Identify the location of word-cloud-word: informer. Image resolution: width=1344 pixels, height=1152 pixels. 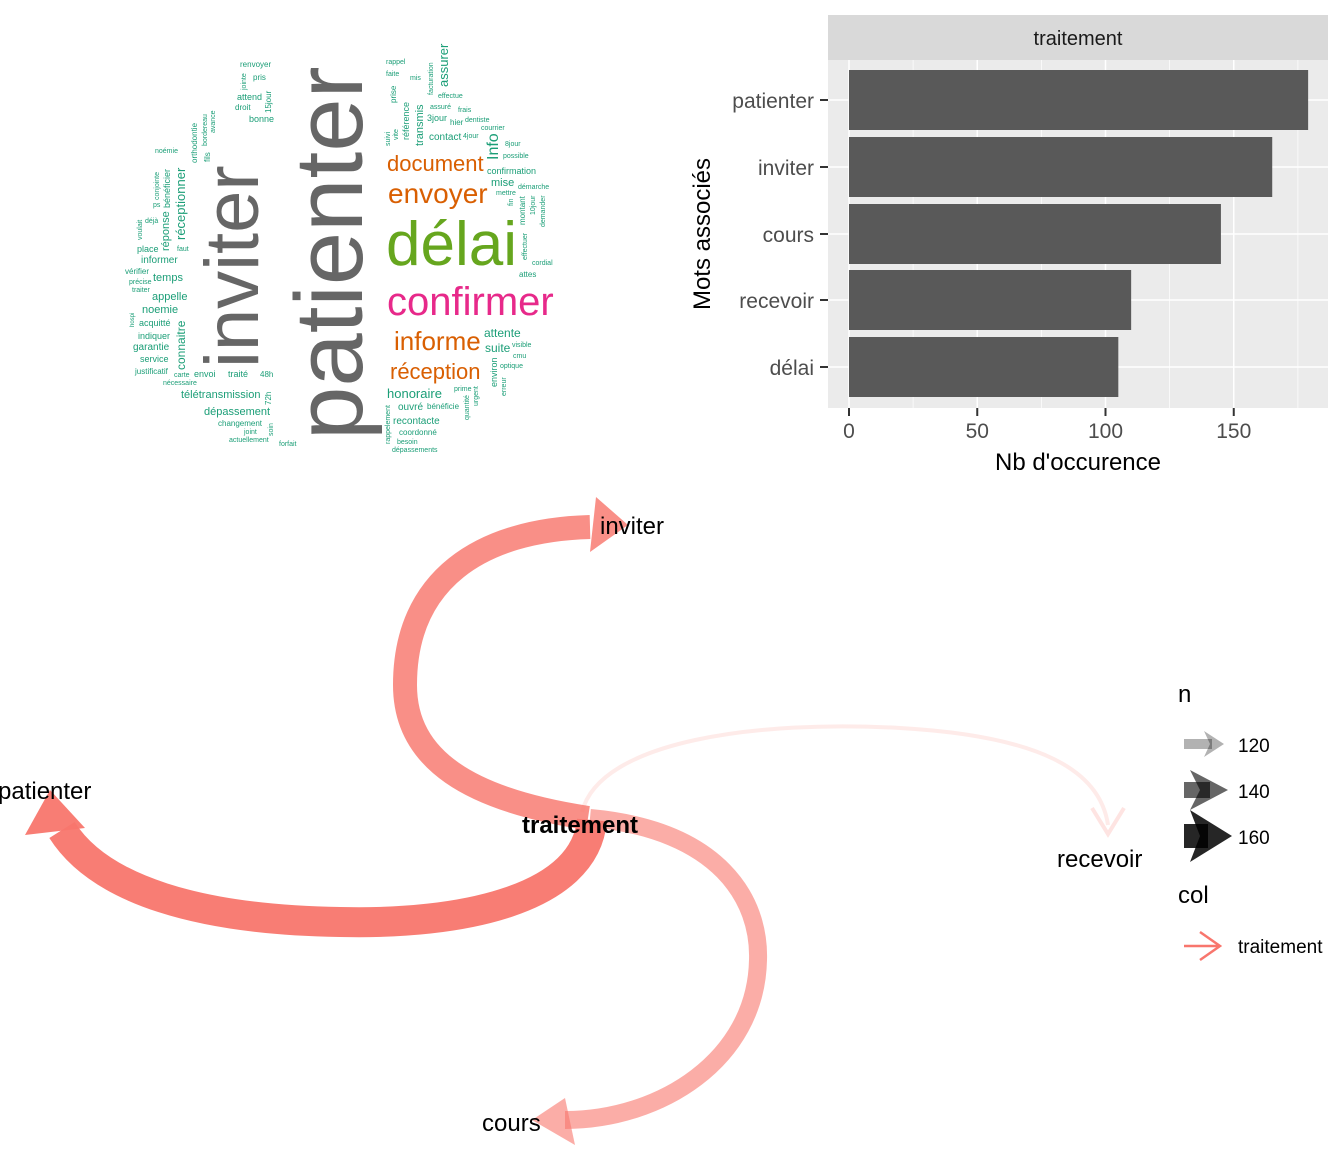
(159, 260).